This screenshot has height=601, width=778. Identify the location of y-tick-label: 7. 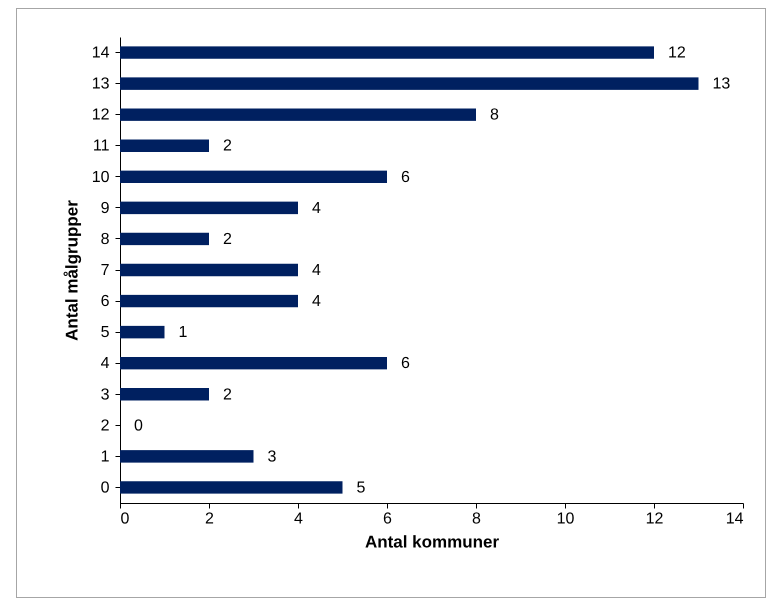
(105, 270).